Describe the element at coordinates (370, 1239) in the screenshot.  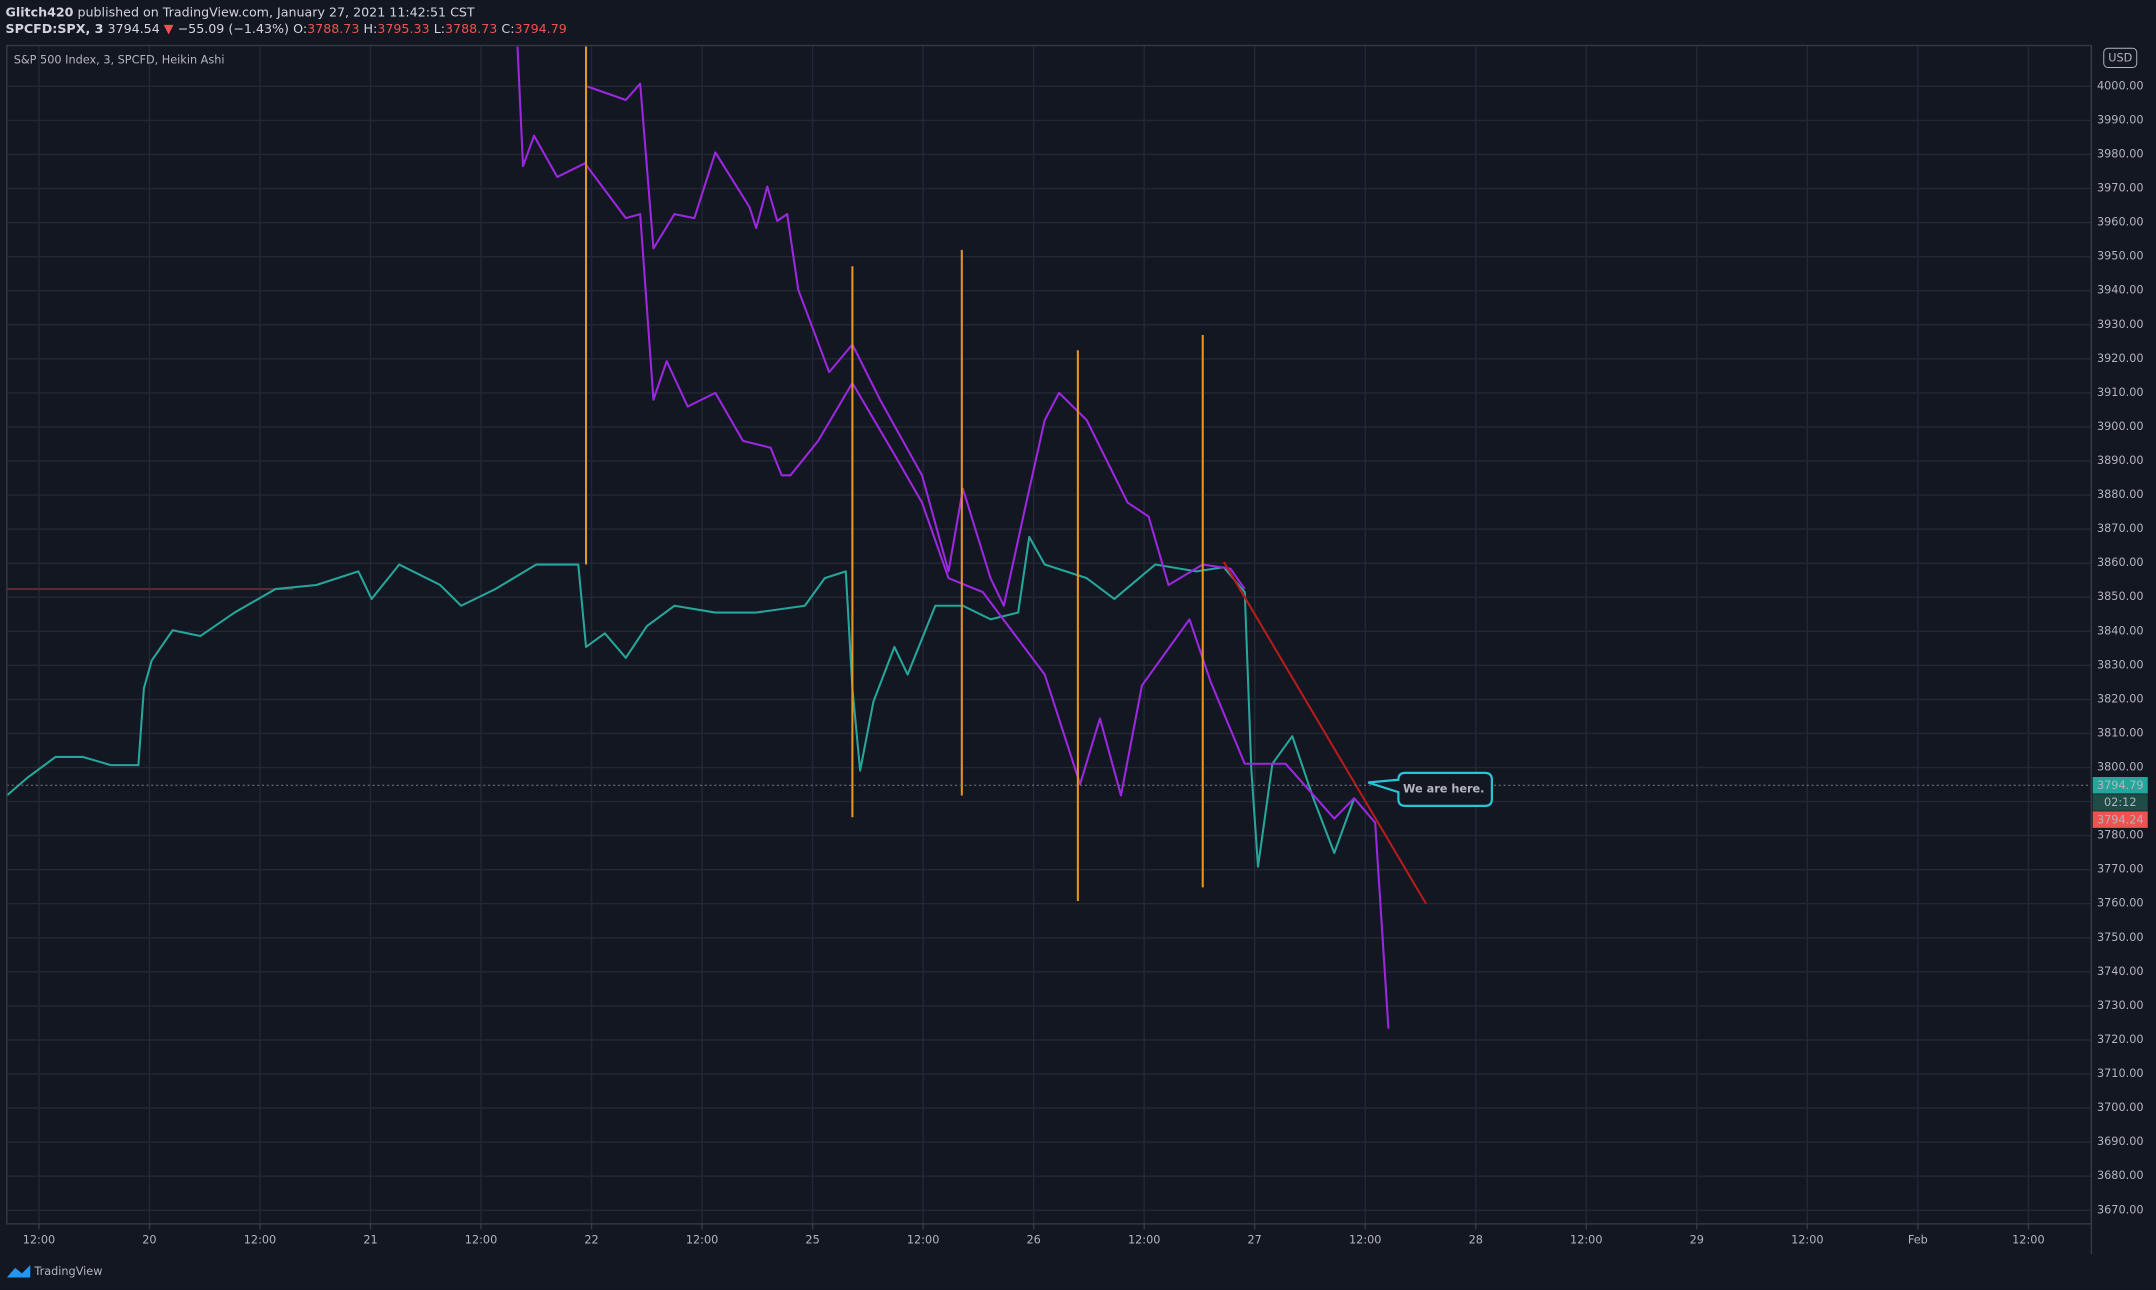
I see `x-tick-label: 21` at that location.